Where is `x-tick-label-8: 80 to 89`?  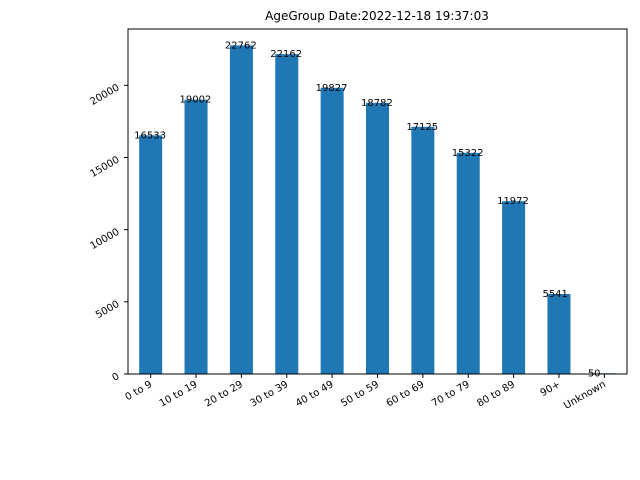 x-tick-label-8: 80 to 89 is located at coordinates (496, 394).